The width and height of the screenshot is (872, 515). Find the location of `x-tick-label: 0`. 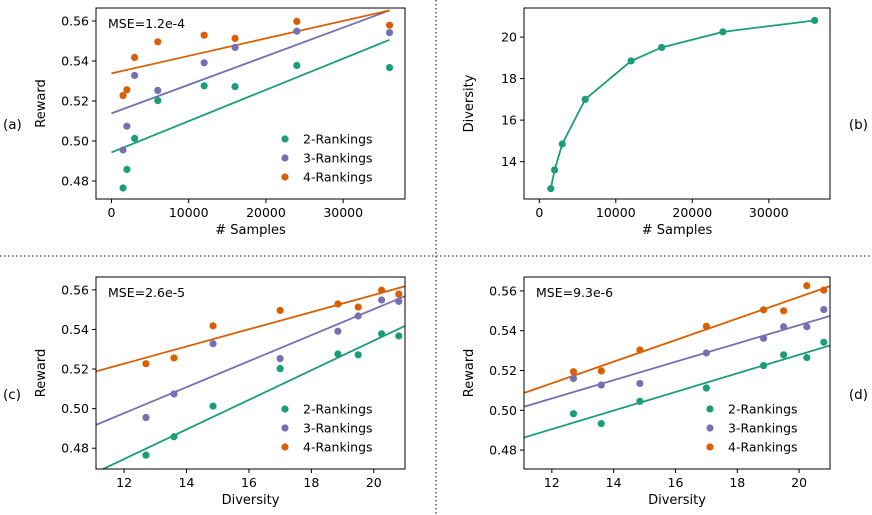

x-tick-label: 0 is located at coordinates (111, 212).